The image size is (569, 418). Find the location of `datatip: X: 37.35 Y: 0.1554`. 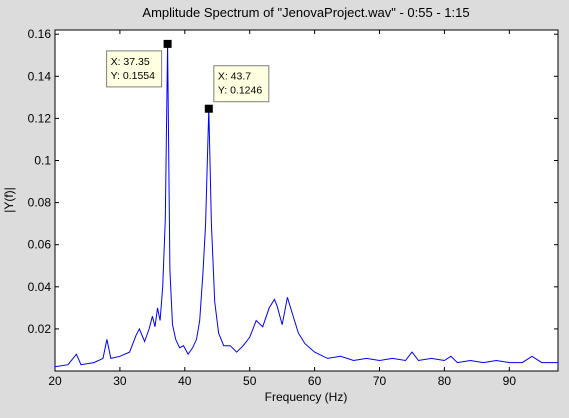

datatip: X: 37.35 Y: 0.1554 is located at coordinates (139, 63).